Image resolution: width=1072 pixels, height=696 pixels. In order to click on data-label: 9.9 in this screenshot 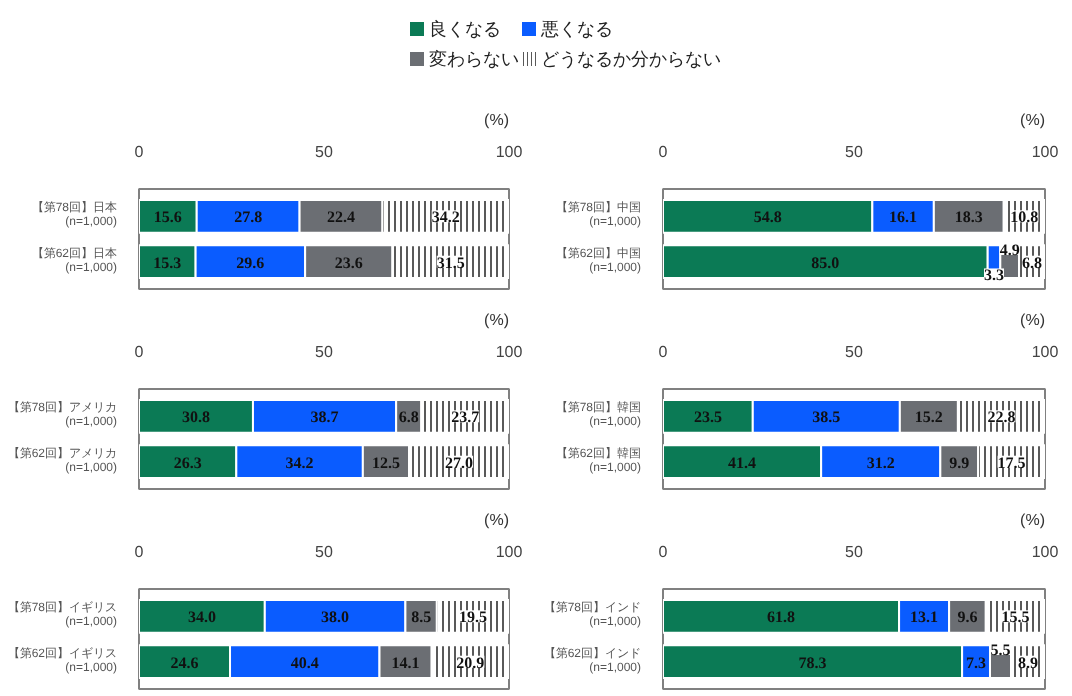, I will do `click(959, 462)`.